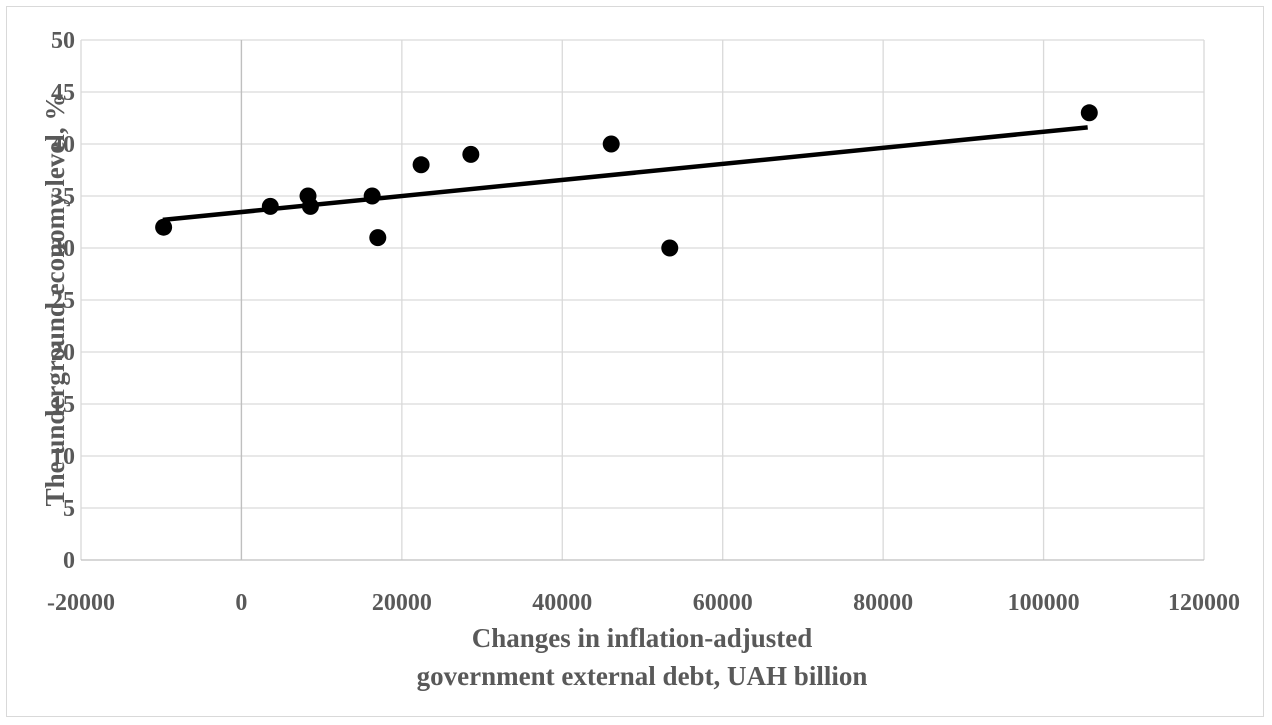 The height and width of the screenshot is (725, 1272). I want to click on x-axis-title-line-2: government external debt, UAH billion, so click(642, 676).